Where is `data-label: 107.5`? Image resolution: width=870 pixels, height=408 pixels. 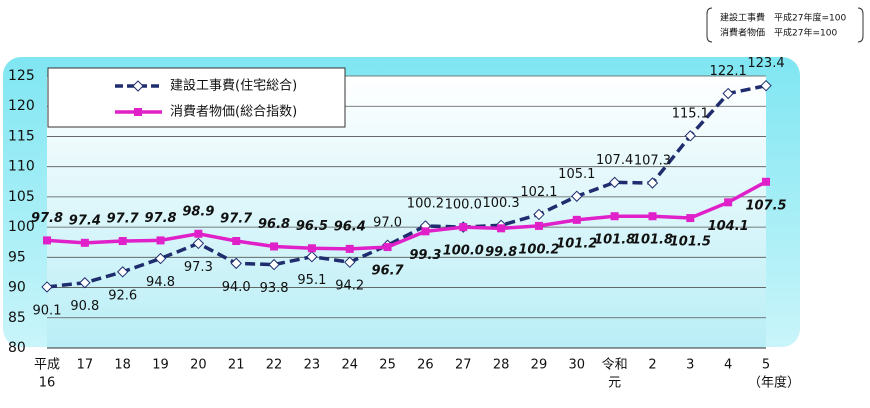 data-label: 107.5 is located at coordinates (765, 205).